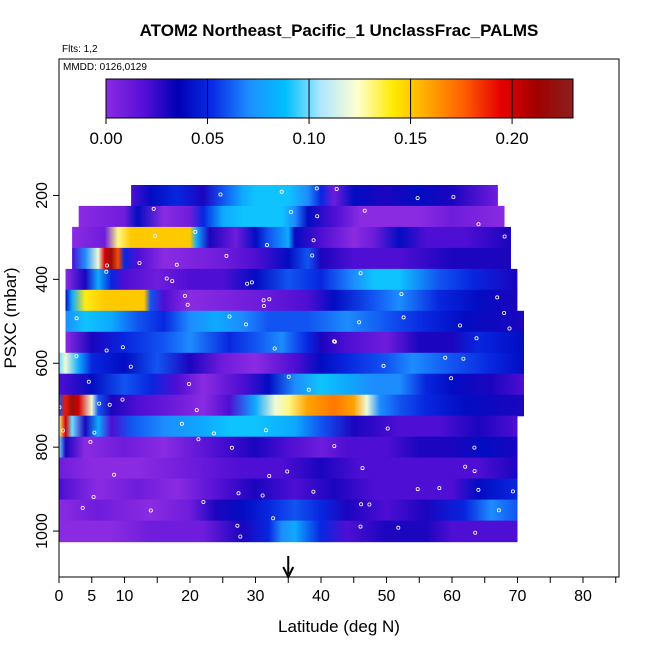 Image resolution: width=650 pixels, height=650 pixels. What do you see at coordinates (336, 591) in the screenshot?
I see `x-axis: 0 5 10 20 30 40 50 60 70 80` at bounding box center [336, 591].